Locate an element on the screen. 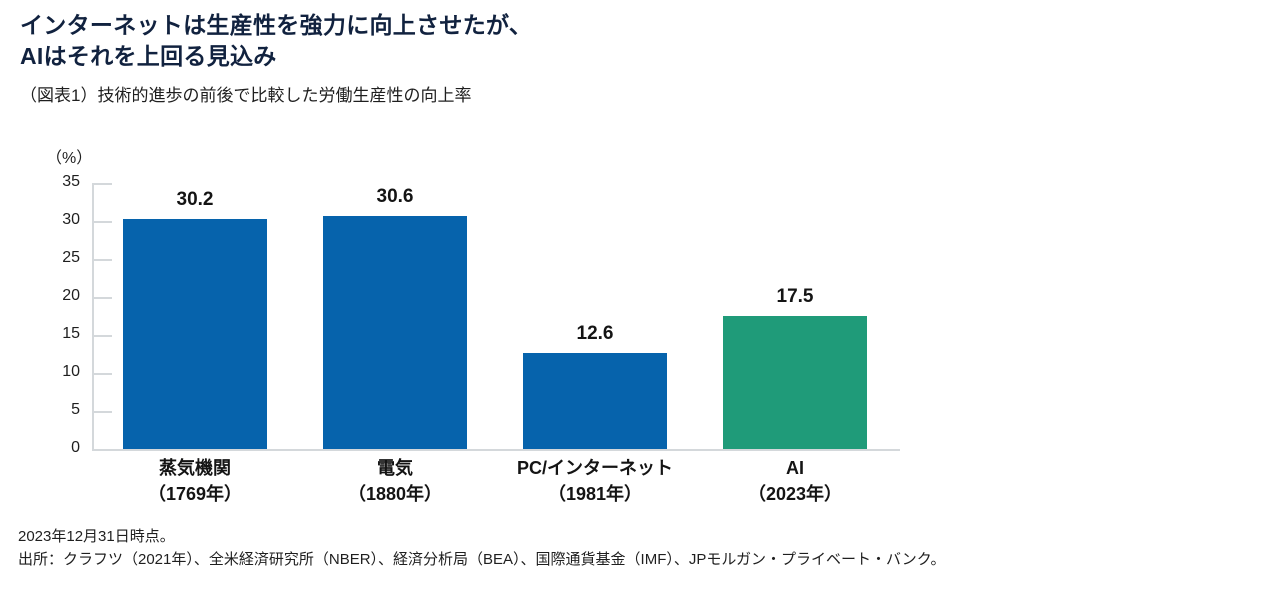  y-axis-tick-label: 25 is located at coordinates (71, 257).